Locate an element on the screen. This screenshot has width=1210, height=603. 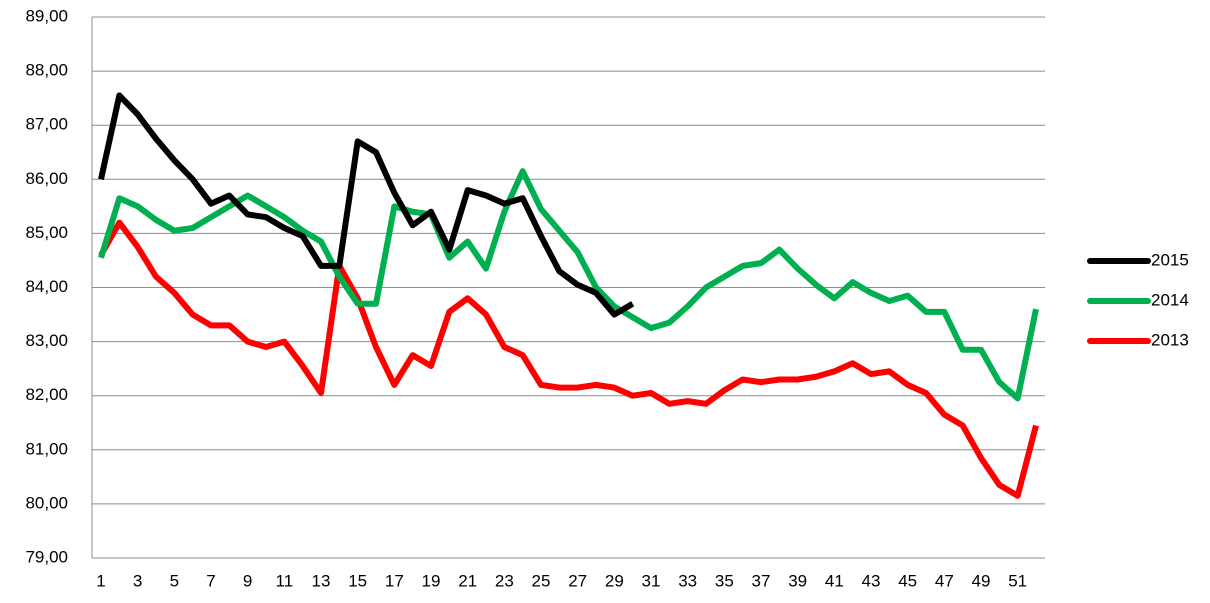
legend-label: 2015 is located at coordinates (1170, 259).